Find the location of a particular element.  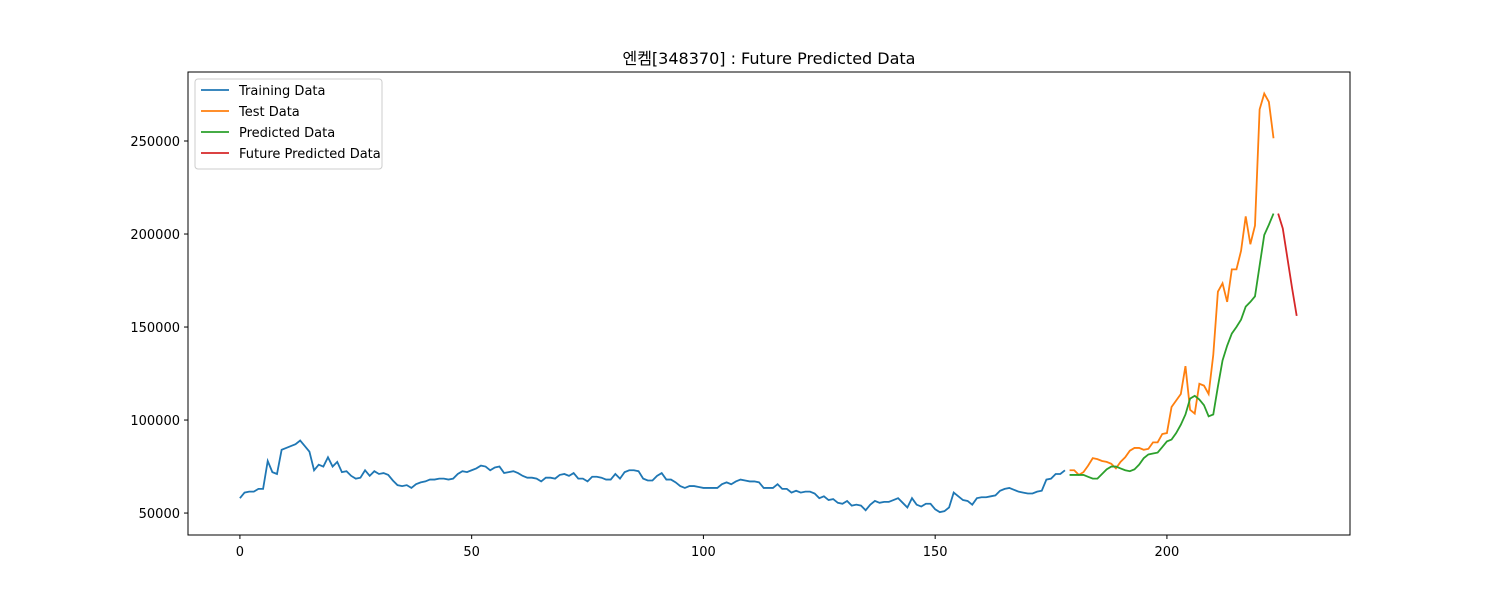

x-tick-label: 100 is located at coordinates (703, 552).